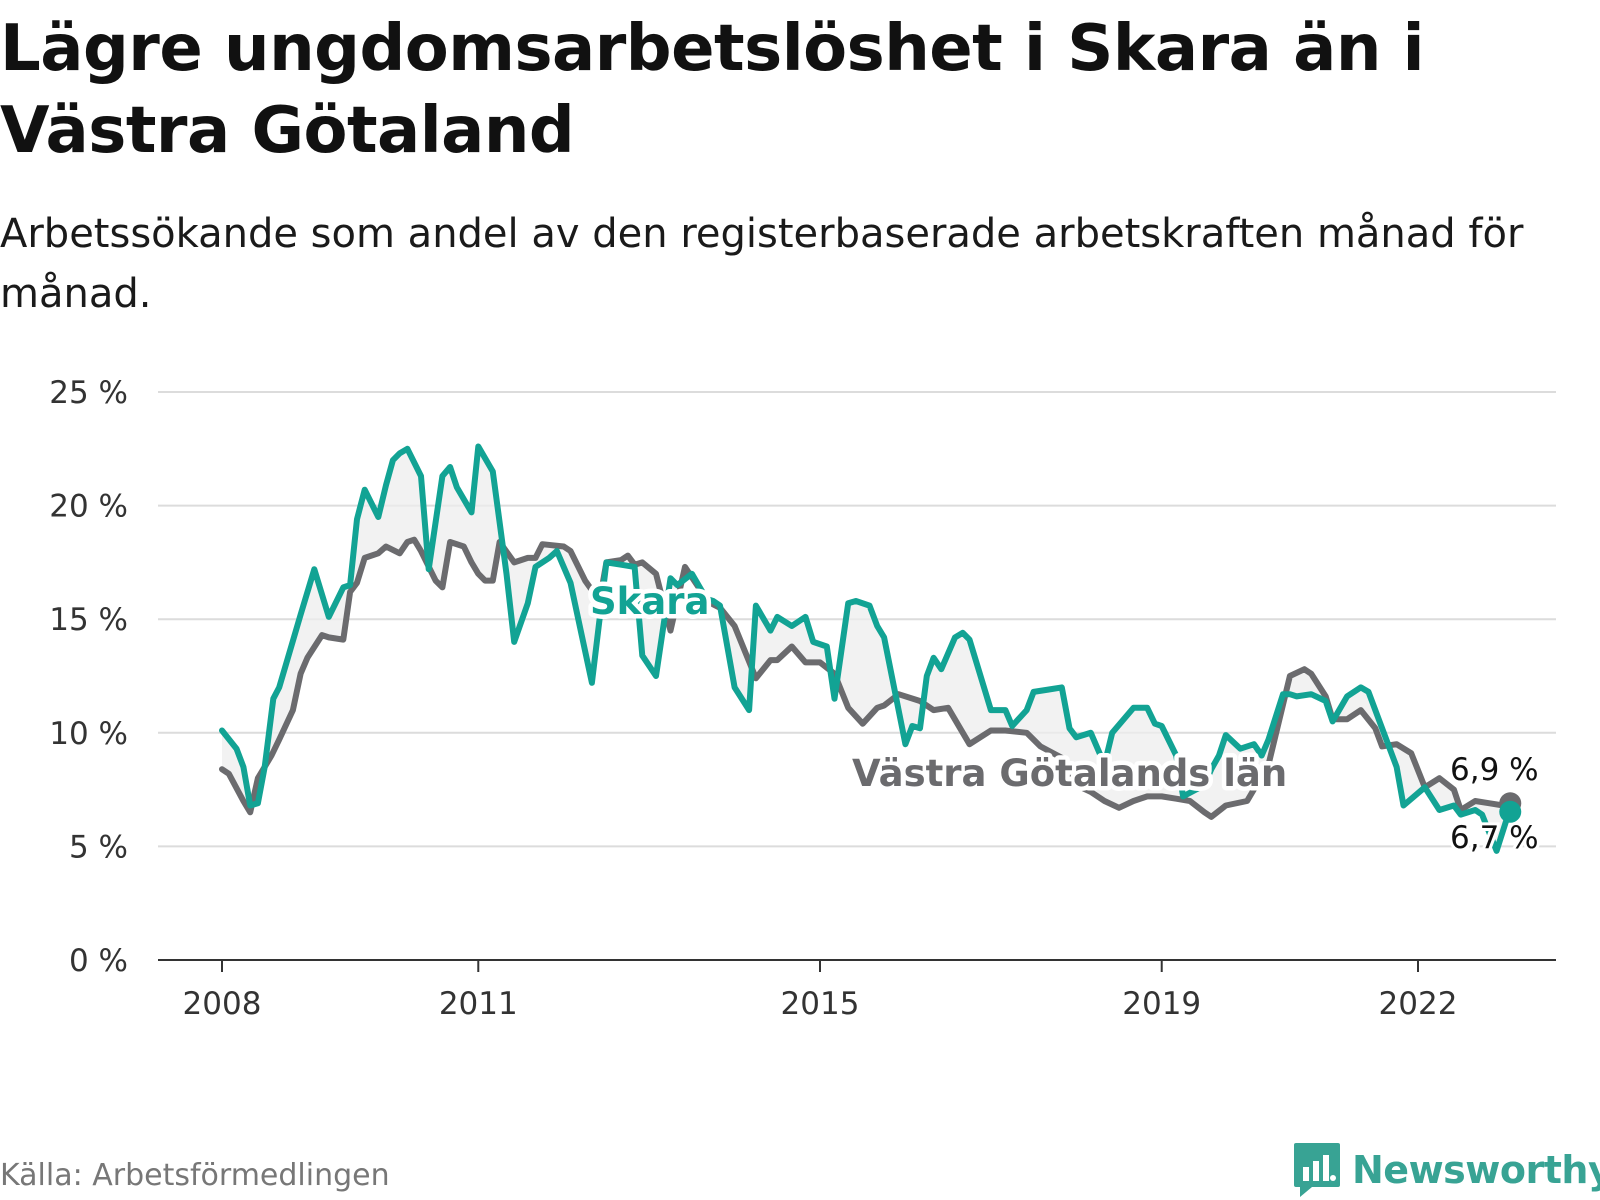 Image resolution: width=1600 pixels, height=1200 pixels. What do you see at coordinates (222, 1004) in the screenshot?
I see `x-tick-label: 2008` at bounding box center [222, 1004].